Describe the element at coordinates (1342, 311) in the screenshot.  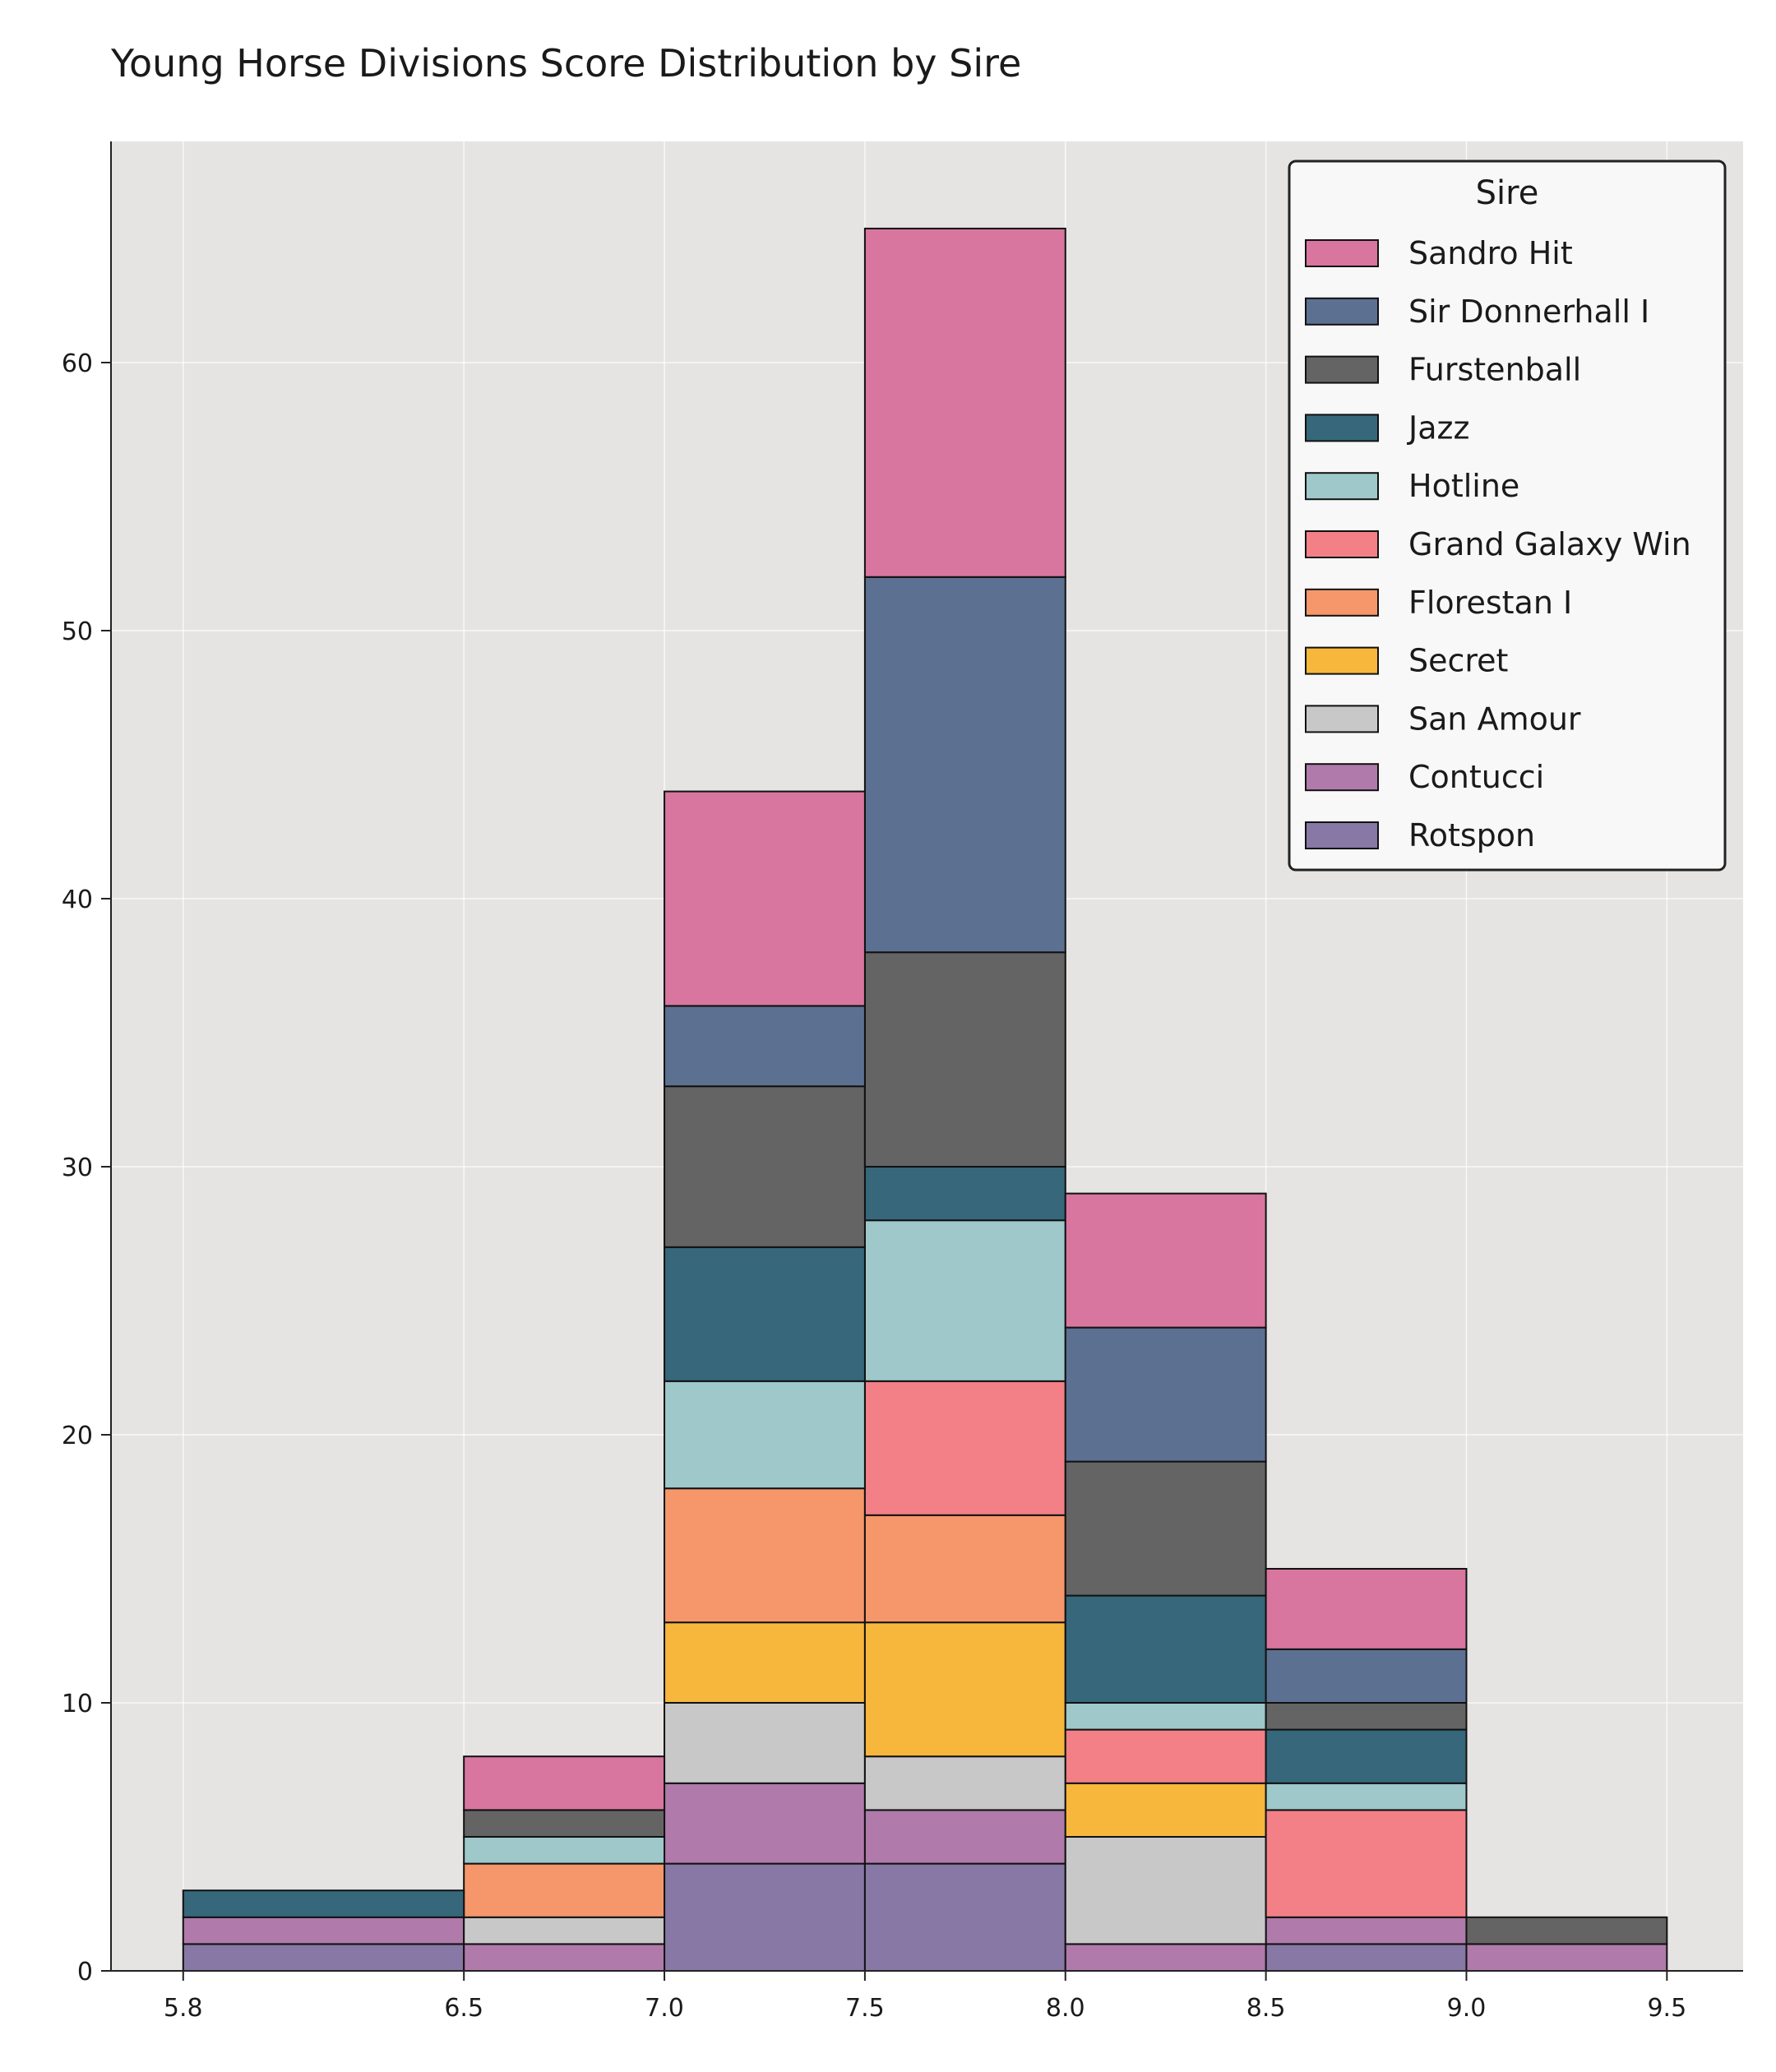
I see `legend-swatch-sir-donnerhall-i` at that location.